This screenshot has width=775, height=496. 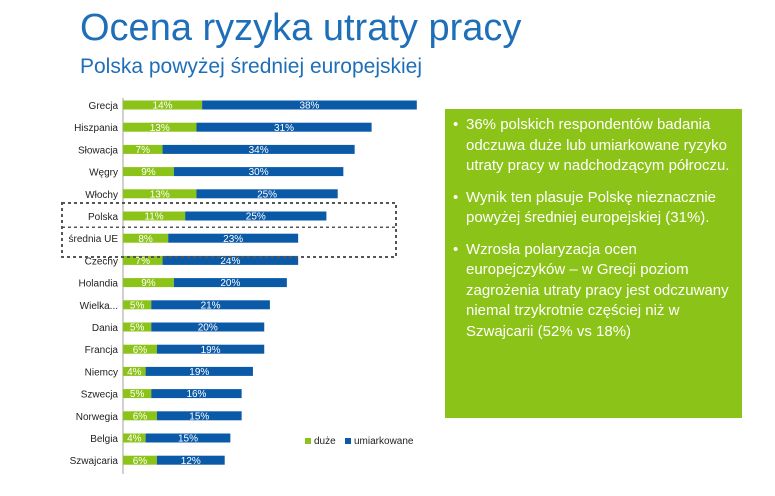 I want to click on data-label: 8%, so click(x=145, y=239).